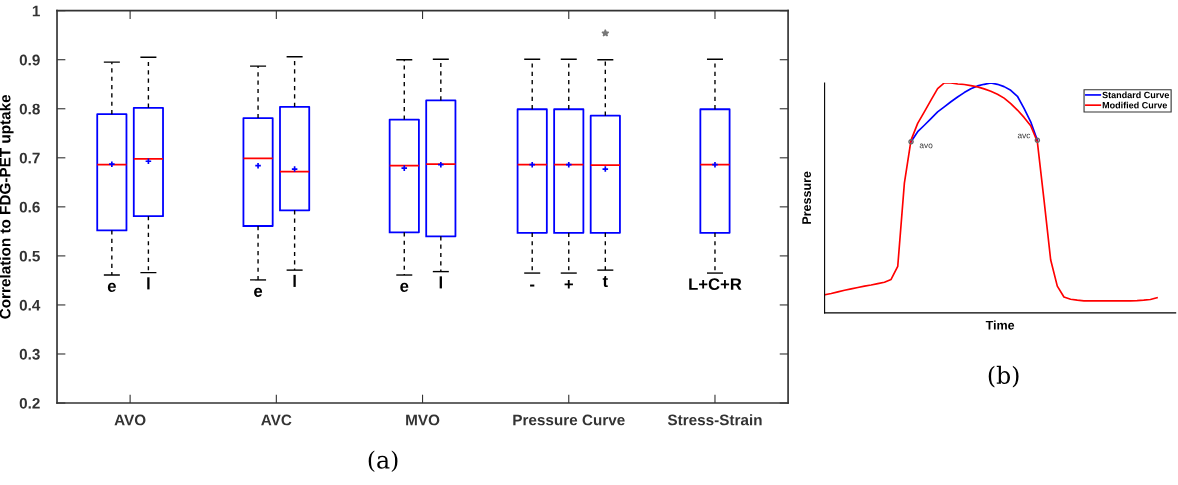 This screenshot has width=1178, height=485. I want to click on x-axis-title: Time, so click(1000, 325).